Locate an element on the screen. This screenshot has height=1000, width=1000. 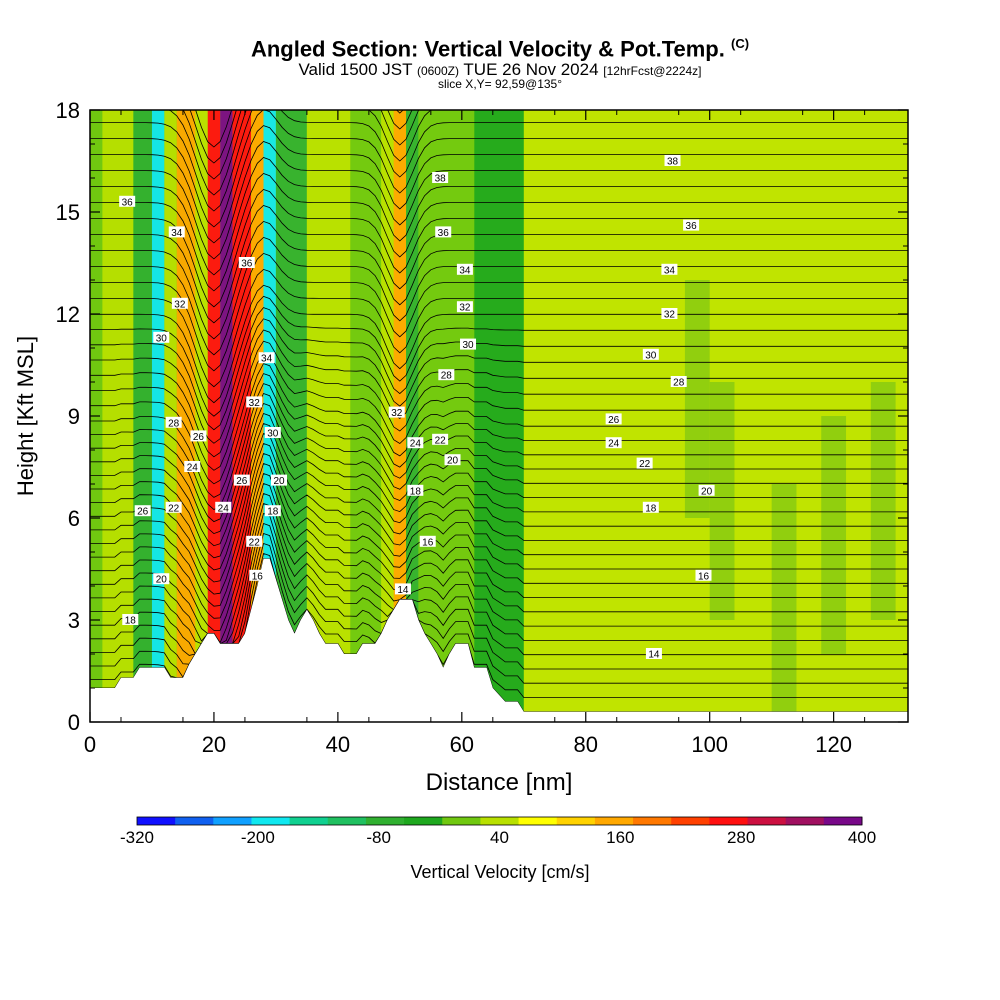
theta-label-29: 22 is located at coordinates (441, 440).